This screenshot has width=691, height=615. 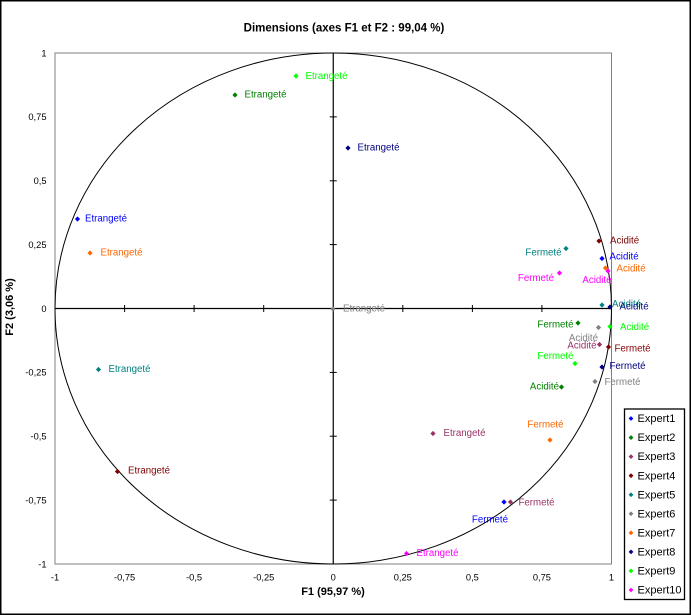 What do you see at coordinates (657, 572) in the screenshot?
I see `svg-text: Expert9` at bounding box center [657, 572].